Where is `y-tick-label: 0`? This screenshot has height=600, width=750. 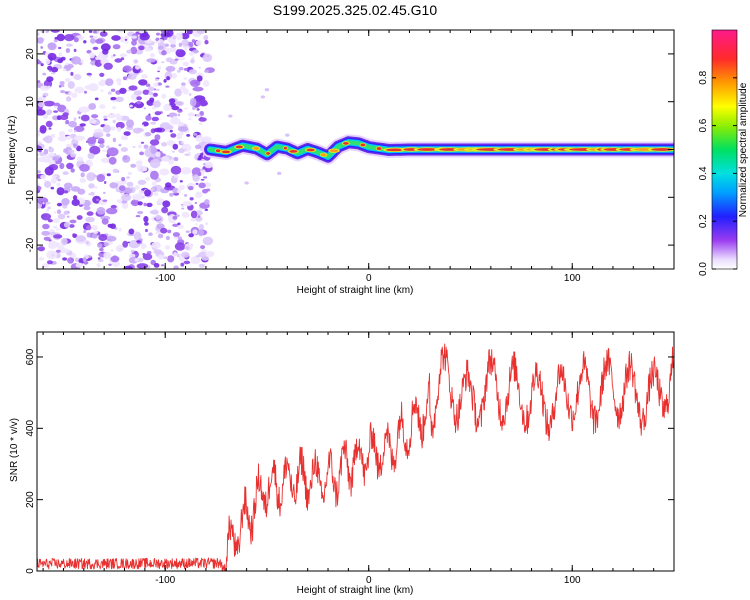
y-tick-label: 0 is located at coordinates (30, 149).